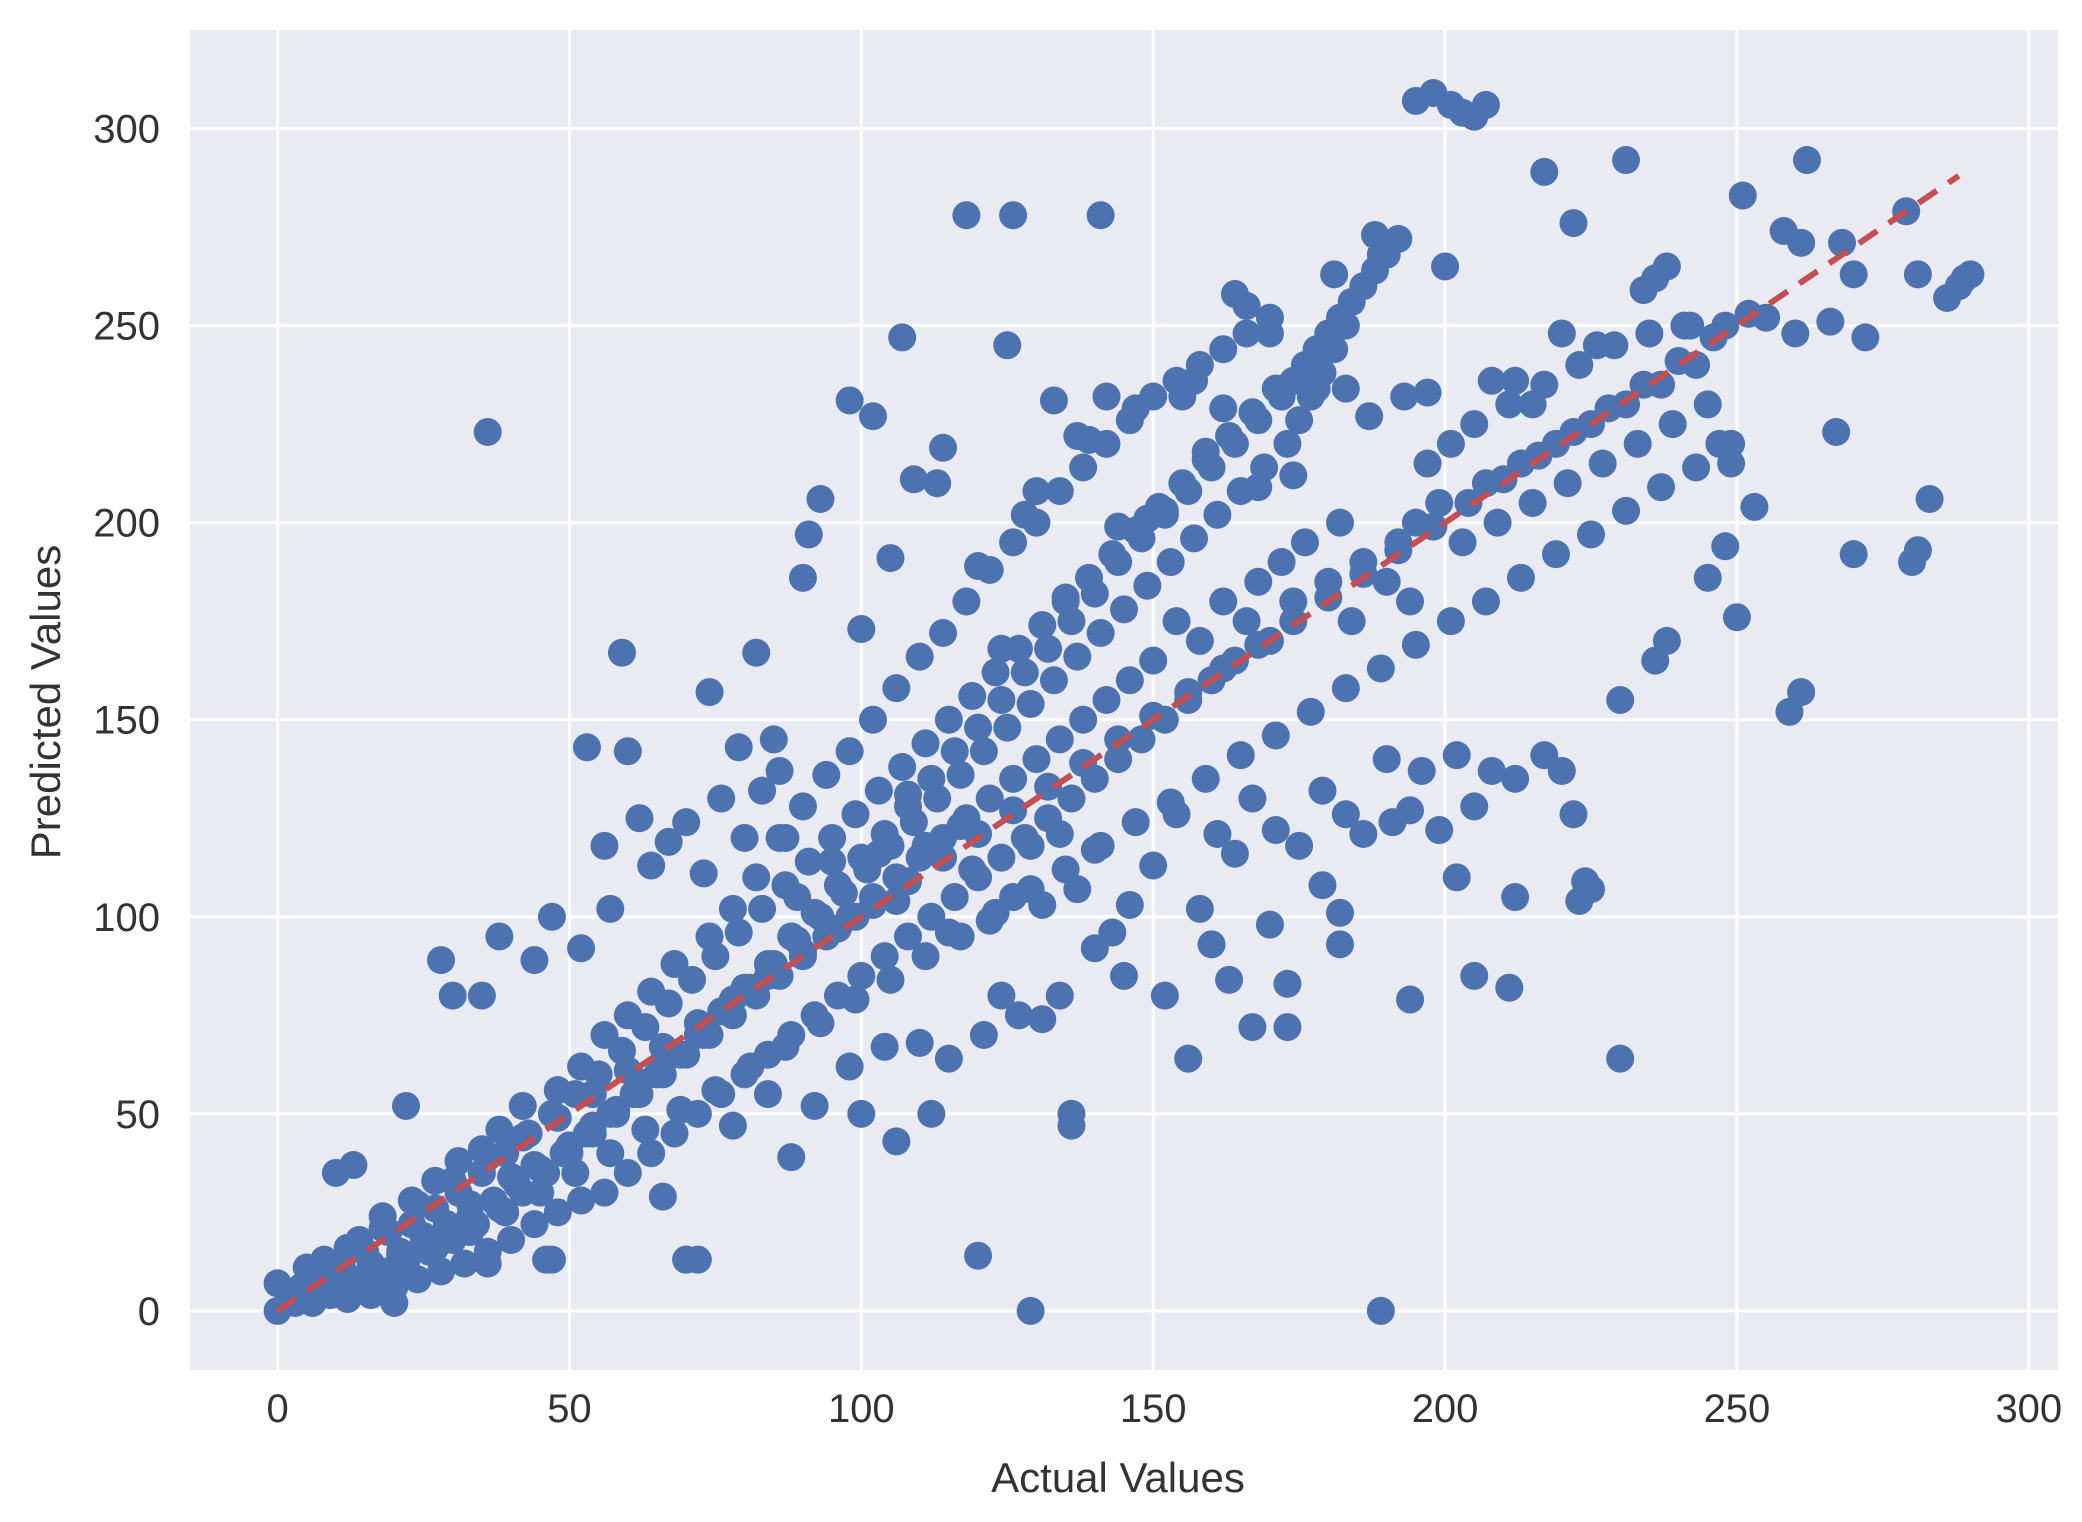 The image size is (2082, 1522). Describe the element at coordinates (1737, 1409) in the screenshot. I see `x-tick-label: 250` at that location.